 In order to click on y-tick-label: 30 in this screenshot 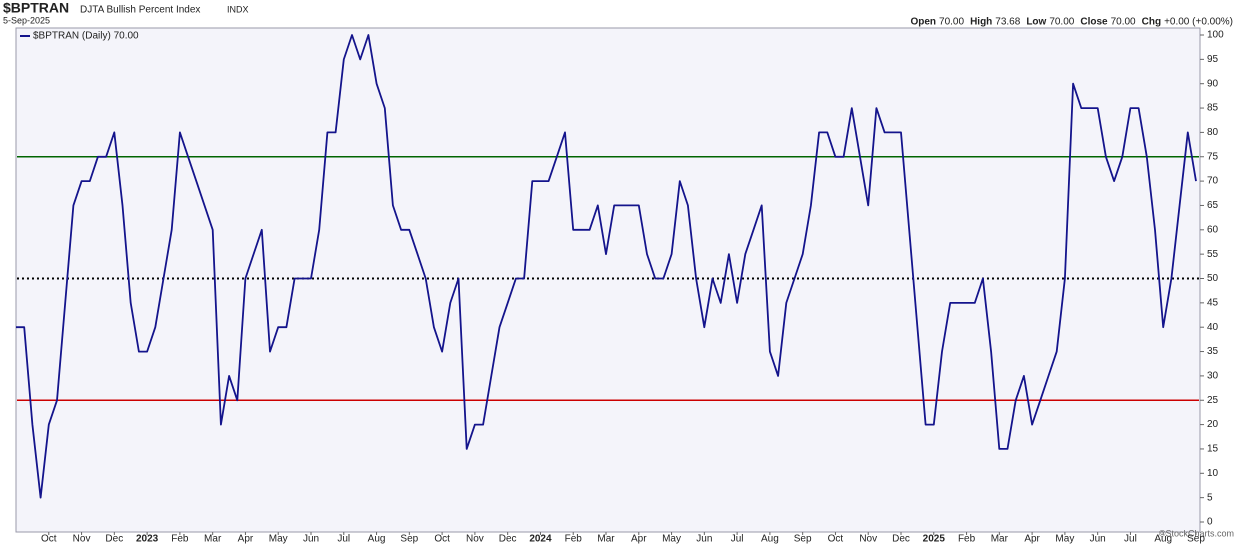, I will do `click(1213, 376)`.